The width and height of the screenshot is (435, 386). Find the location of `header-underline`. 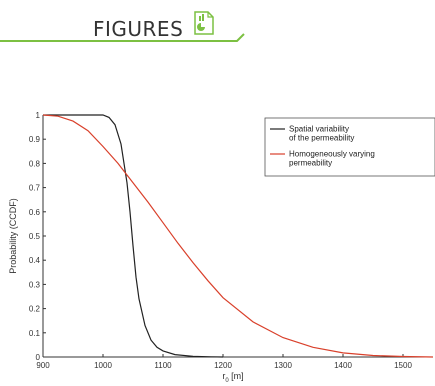

header-underline is located at coordinates (122, 37).